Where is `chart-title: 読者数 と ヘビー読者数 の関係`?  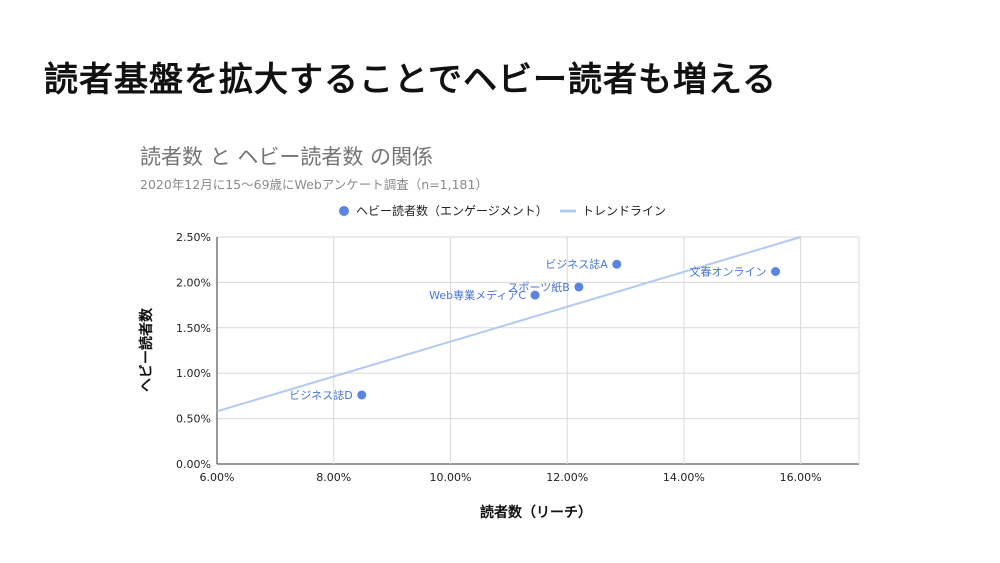 chart-title: 読者数 と ヘビー読者数 の関係 is located at coordinates (286, 157).